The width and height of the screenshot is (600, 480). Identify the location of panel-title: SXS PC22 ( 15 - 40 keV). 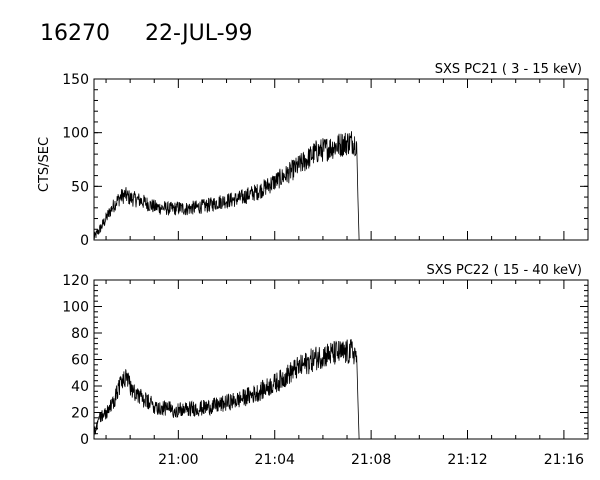
(504, 270).